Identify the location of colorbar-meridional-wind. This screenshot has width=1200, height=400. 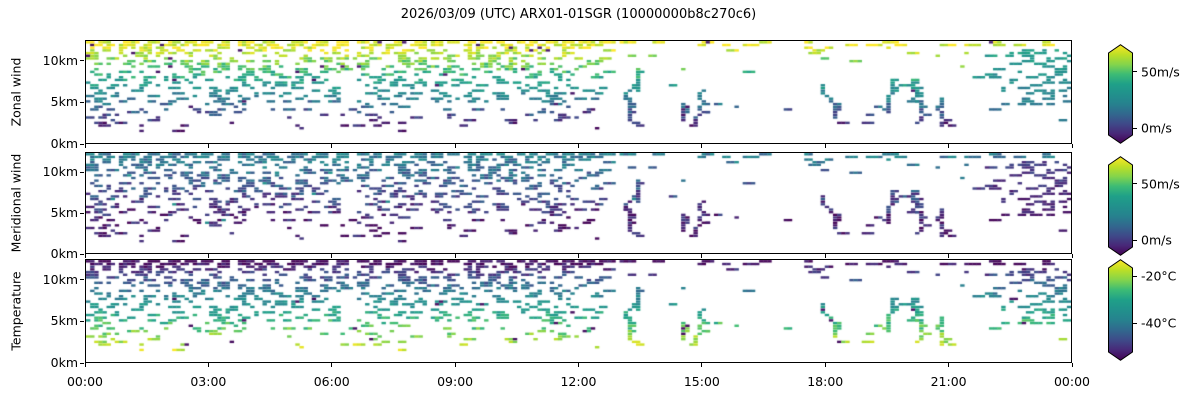
(1120, 206).